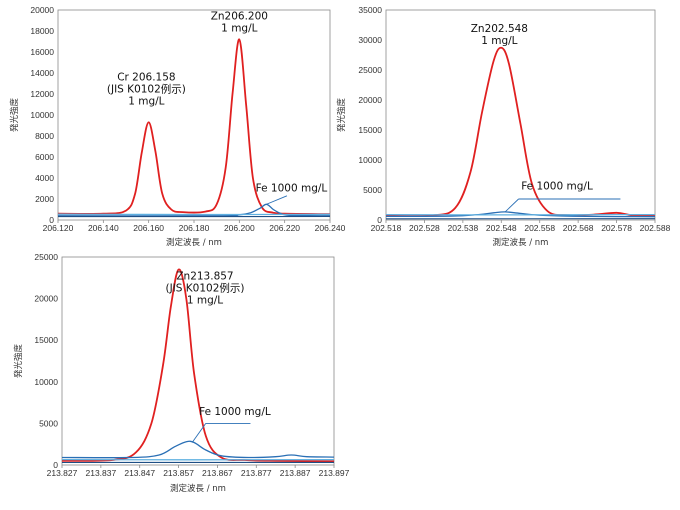  Describe the element at coordinates (42, 94) in the screenshot. I see `y-tick-label: 12000` at that location.